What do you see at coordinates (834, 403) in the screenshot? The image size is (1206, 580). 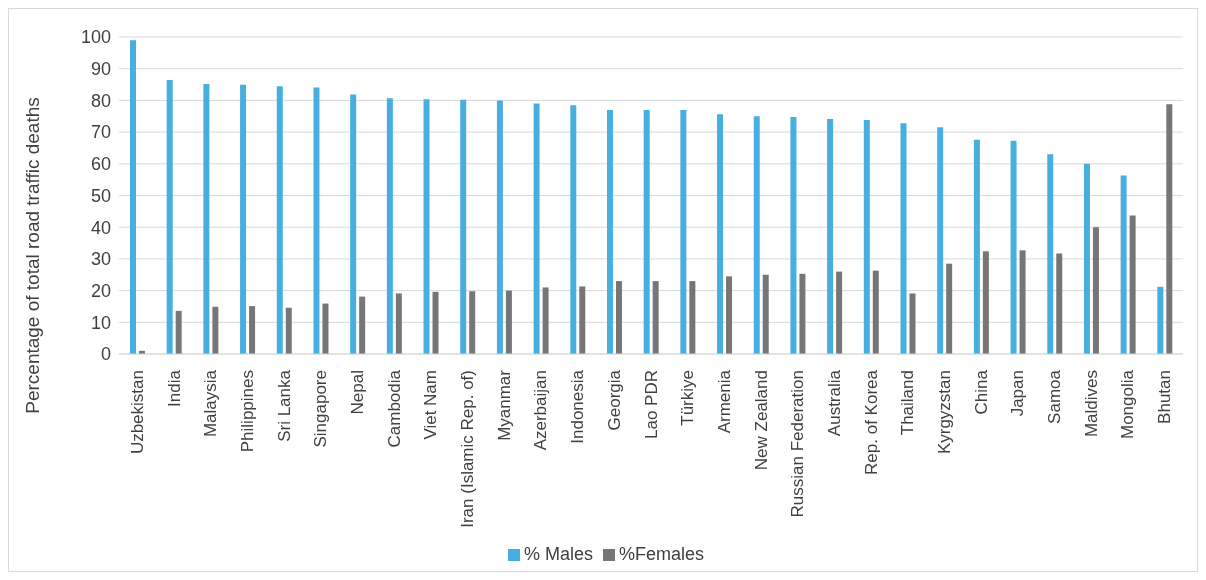 I see `x-tick-label: Australia` at bounding box center [834, 403].